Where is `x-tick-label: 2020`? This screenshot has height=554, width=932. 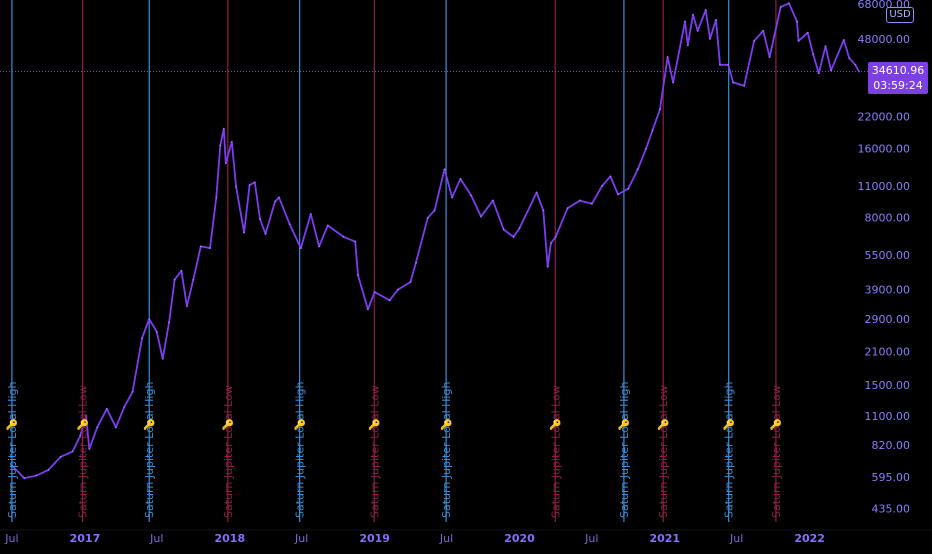 x-tick-label: 2020 is located at coordinates (519, 538).